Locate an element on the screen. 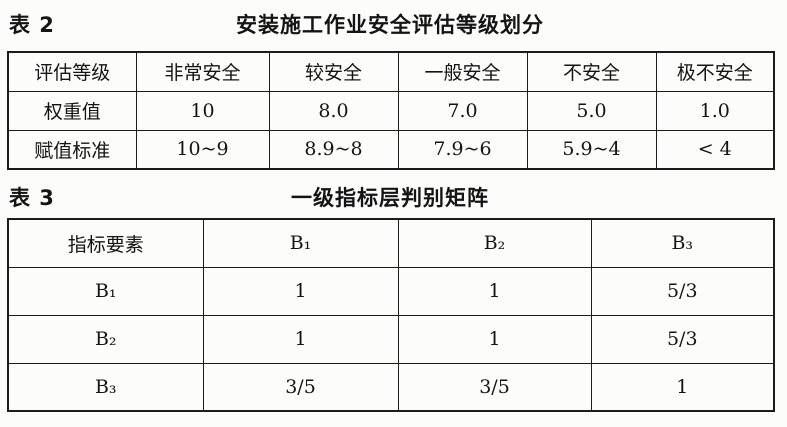 The height and width of the screenshot is (427, 787). table2-header-cell: 较安全 is located at coordinates (333, 71).